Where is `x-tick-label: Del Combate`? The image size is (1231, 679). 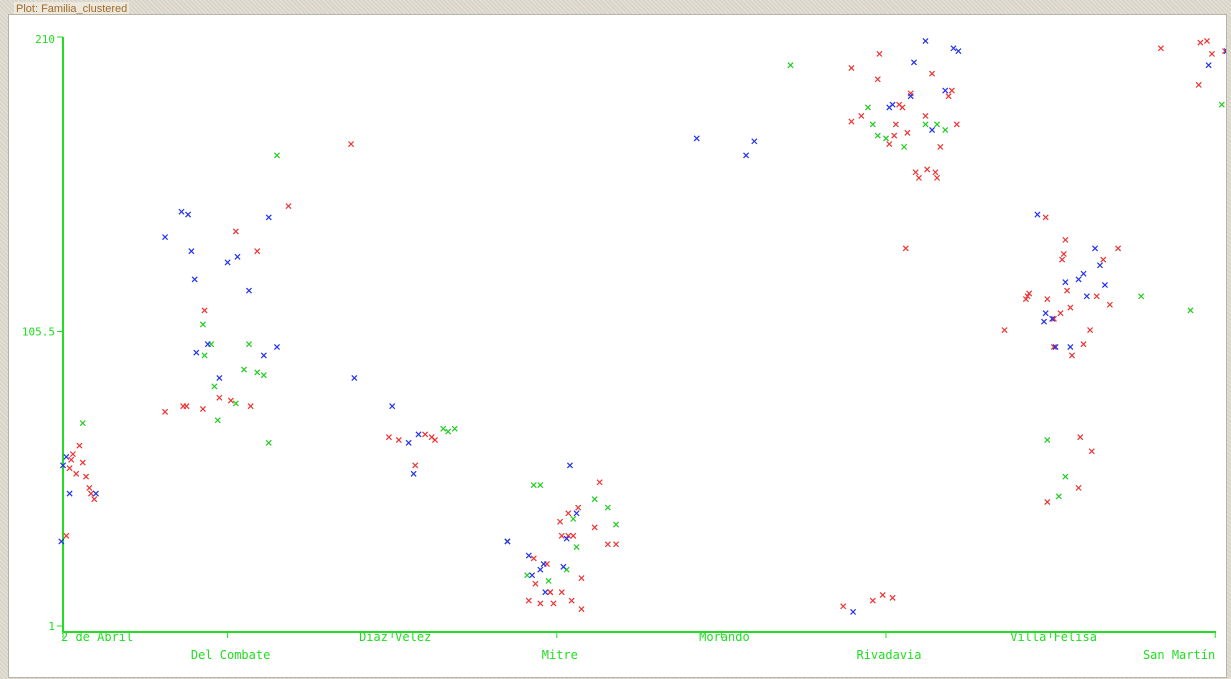
x-tick-label: Del Combate is located at coordinates (230, 655).